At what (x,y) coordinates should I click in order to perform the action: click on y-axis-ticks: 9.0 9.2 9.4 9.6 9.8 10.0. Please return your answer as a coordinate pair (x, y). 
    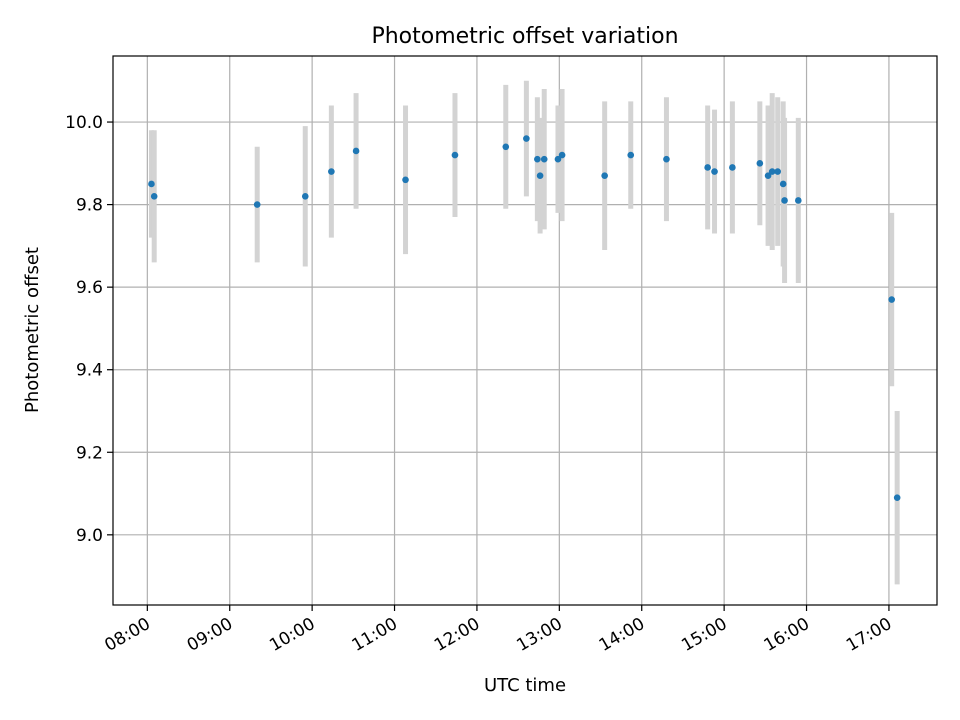
    Looking at the image, I should click on (89, 329).